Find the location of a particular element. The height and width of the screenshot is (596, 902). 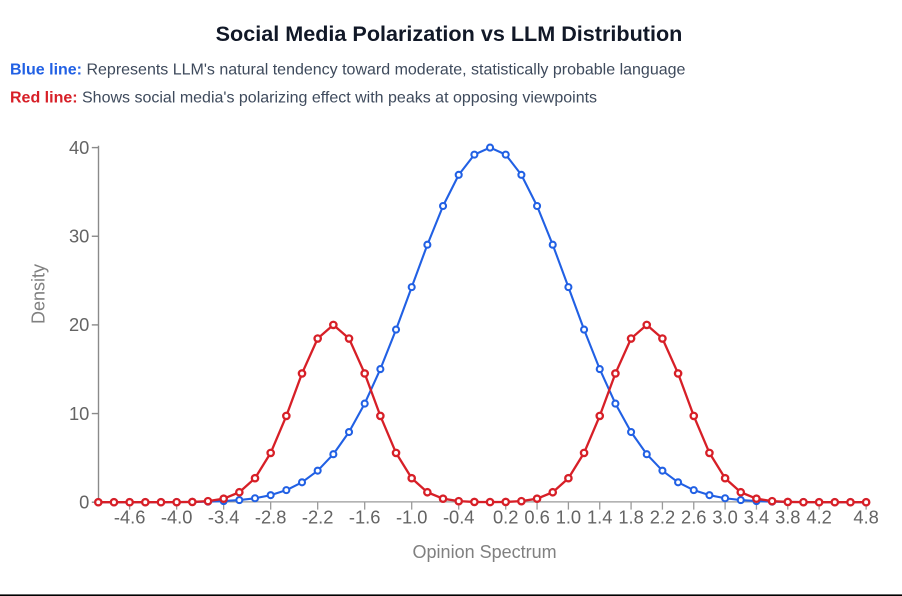

svg-text: 2.2 is located at coordinates (662, 517).